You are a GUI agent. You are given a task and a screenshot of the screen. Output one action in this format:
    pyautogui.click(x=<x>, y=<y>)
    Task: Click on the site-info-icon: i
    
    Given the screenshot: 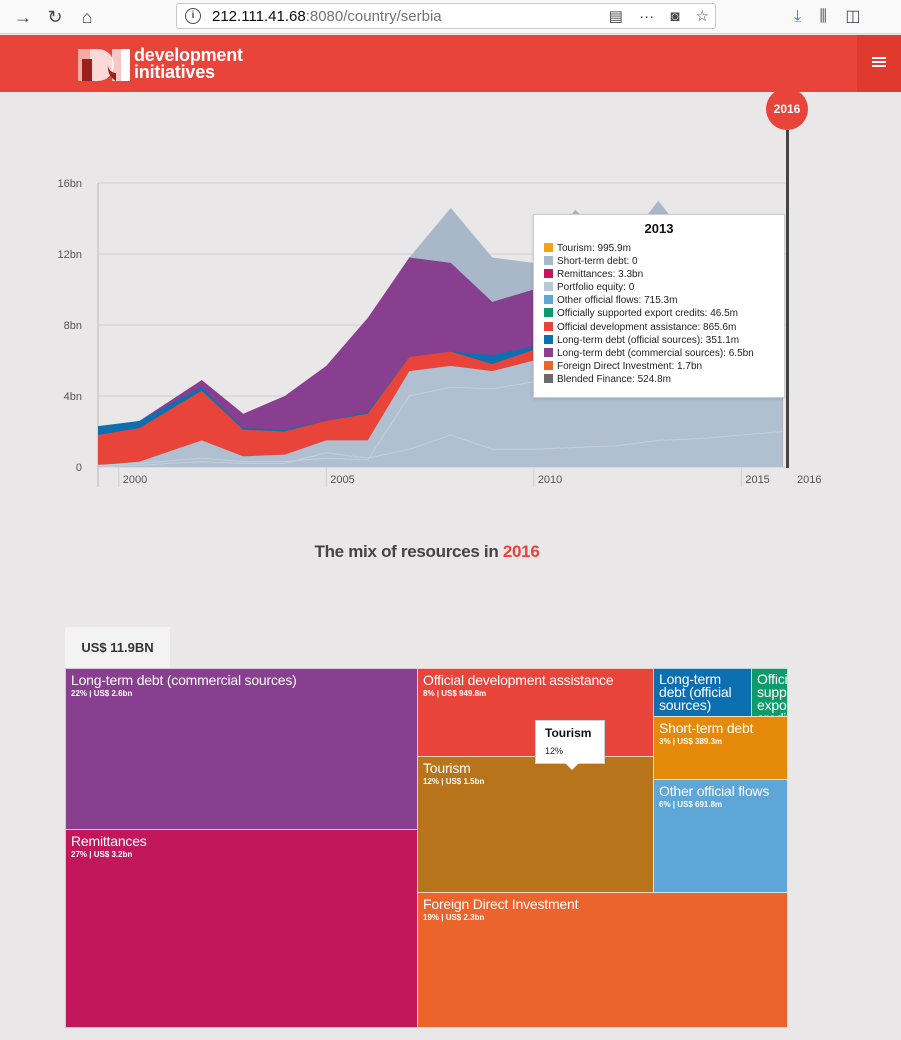 What is the action you would take?
    pyautogui.click(x=193, y=16)
    